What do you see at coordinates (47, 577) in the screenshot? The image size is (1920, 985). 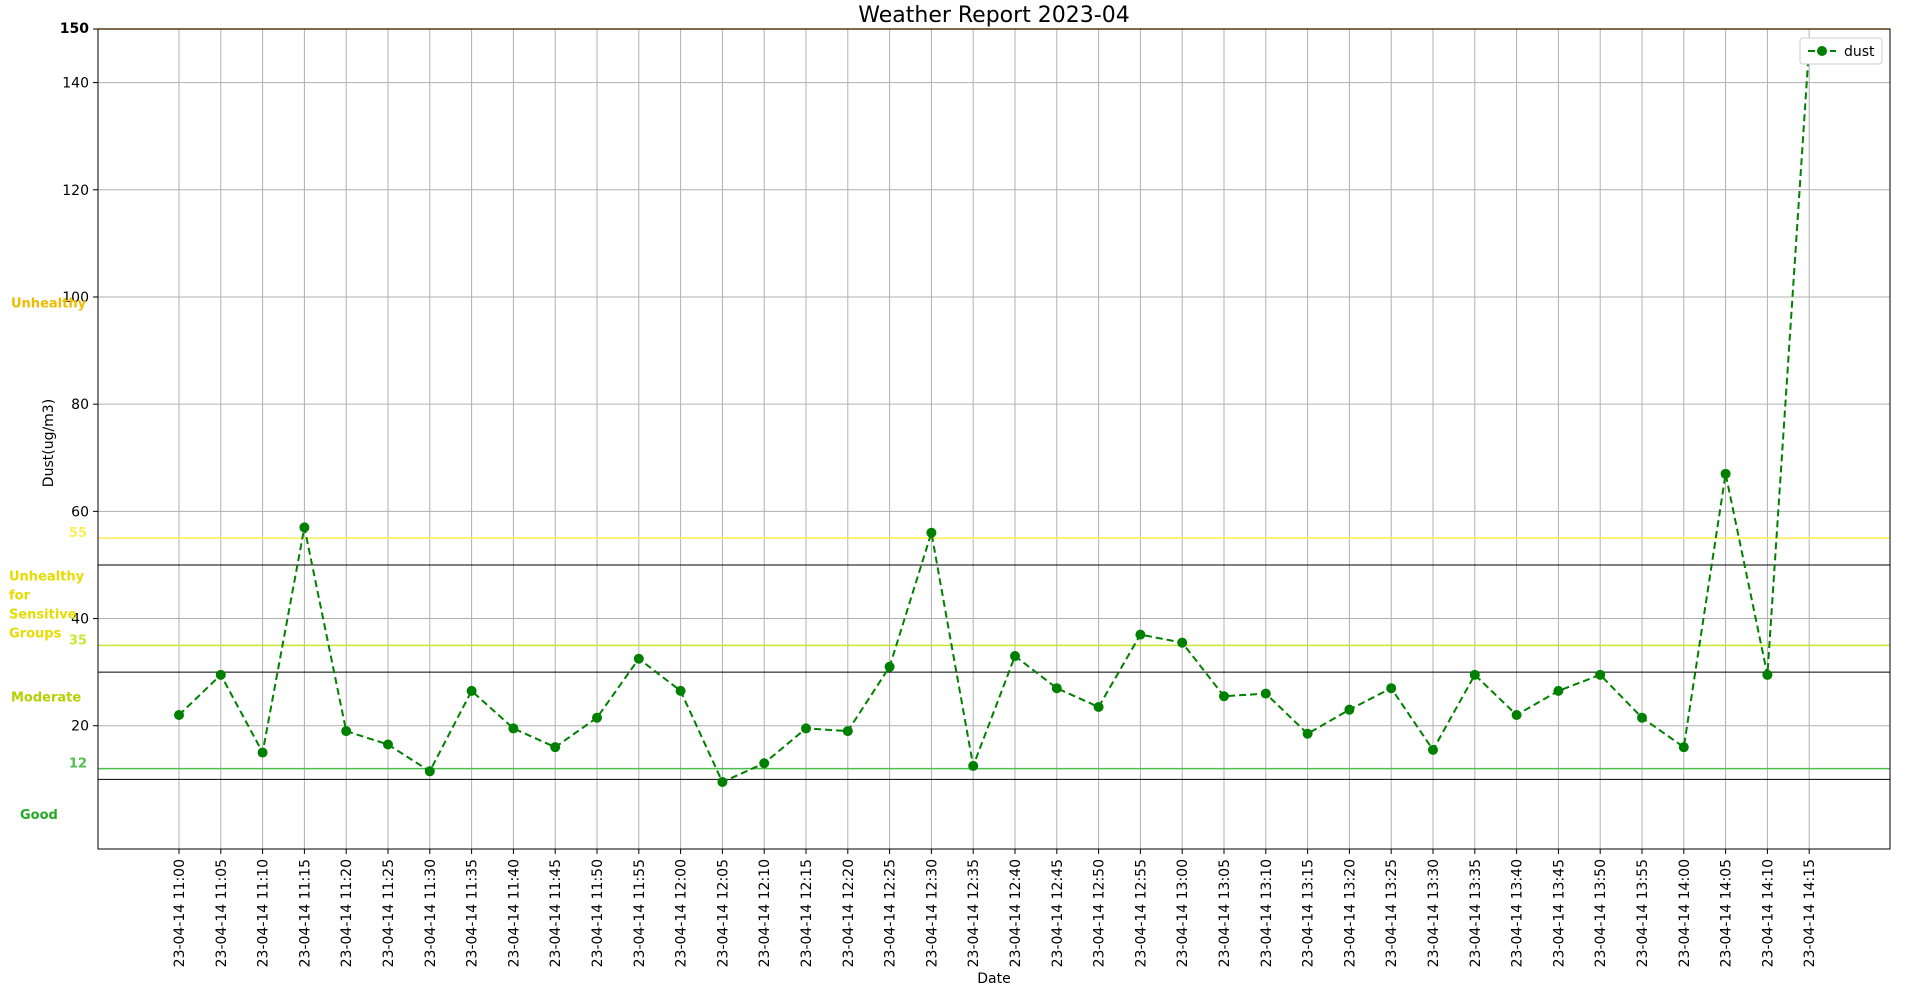 I see `band-label-unhealthy-for-sensitive-groups-line: Unhealthy` at bounding box center [47, 577].